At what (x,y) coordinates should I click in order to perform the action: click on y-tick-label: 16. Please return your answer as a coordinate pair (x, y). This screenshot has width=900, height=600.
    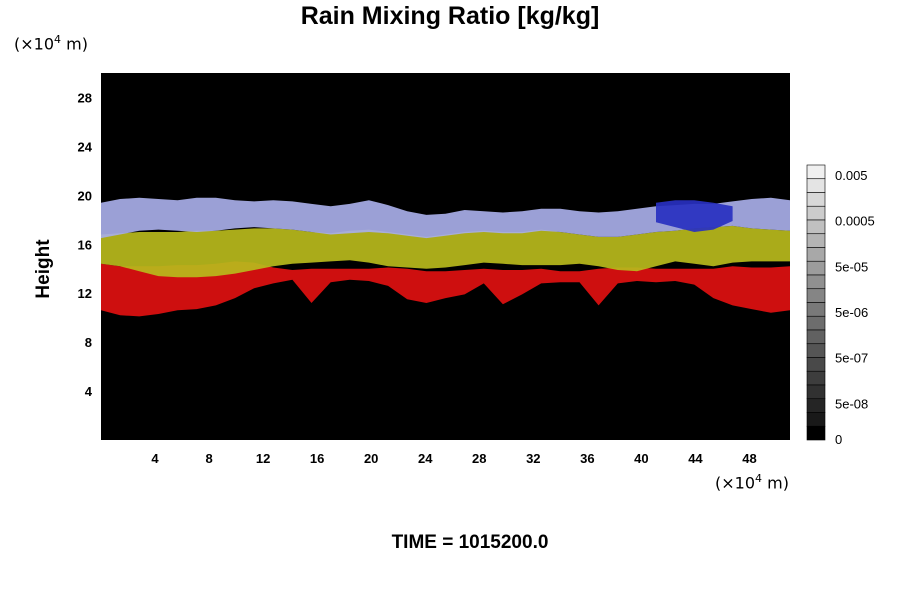
    Looking at the image, I should click on (85, 244).